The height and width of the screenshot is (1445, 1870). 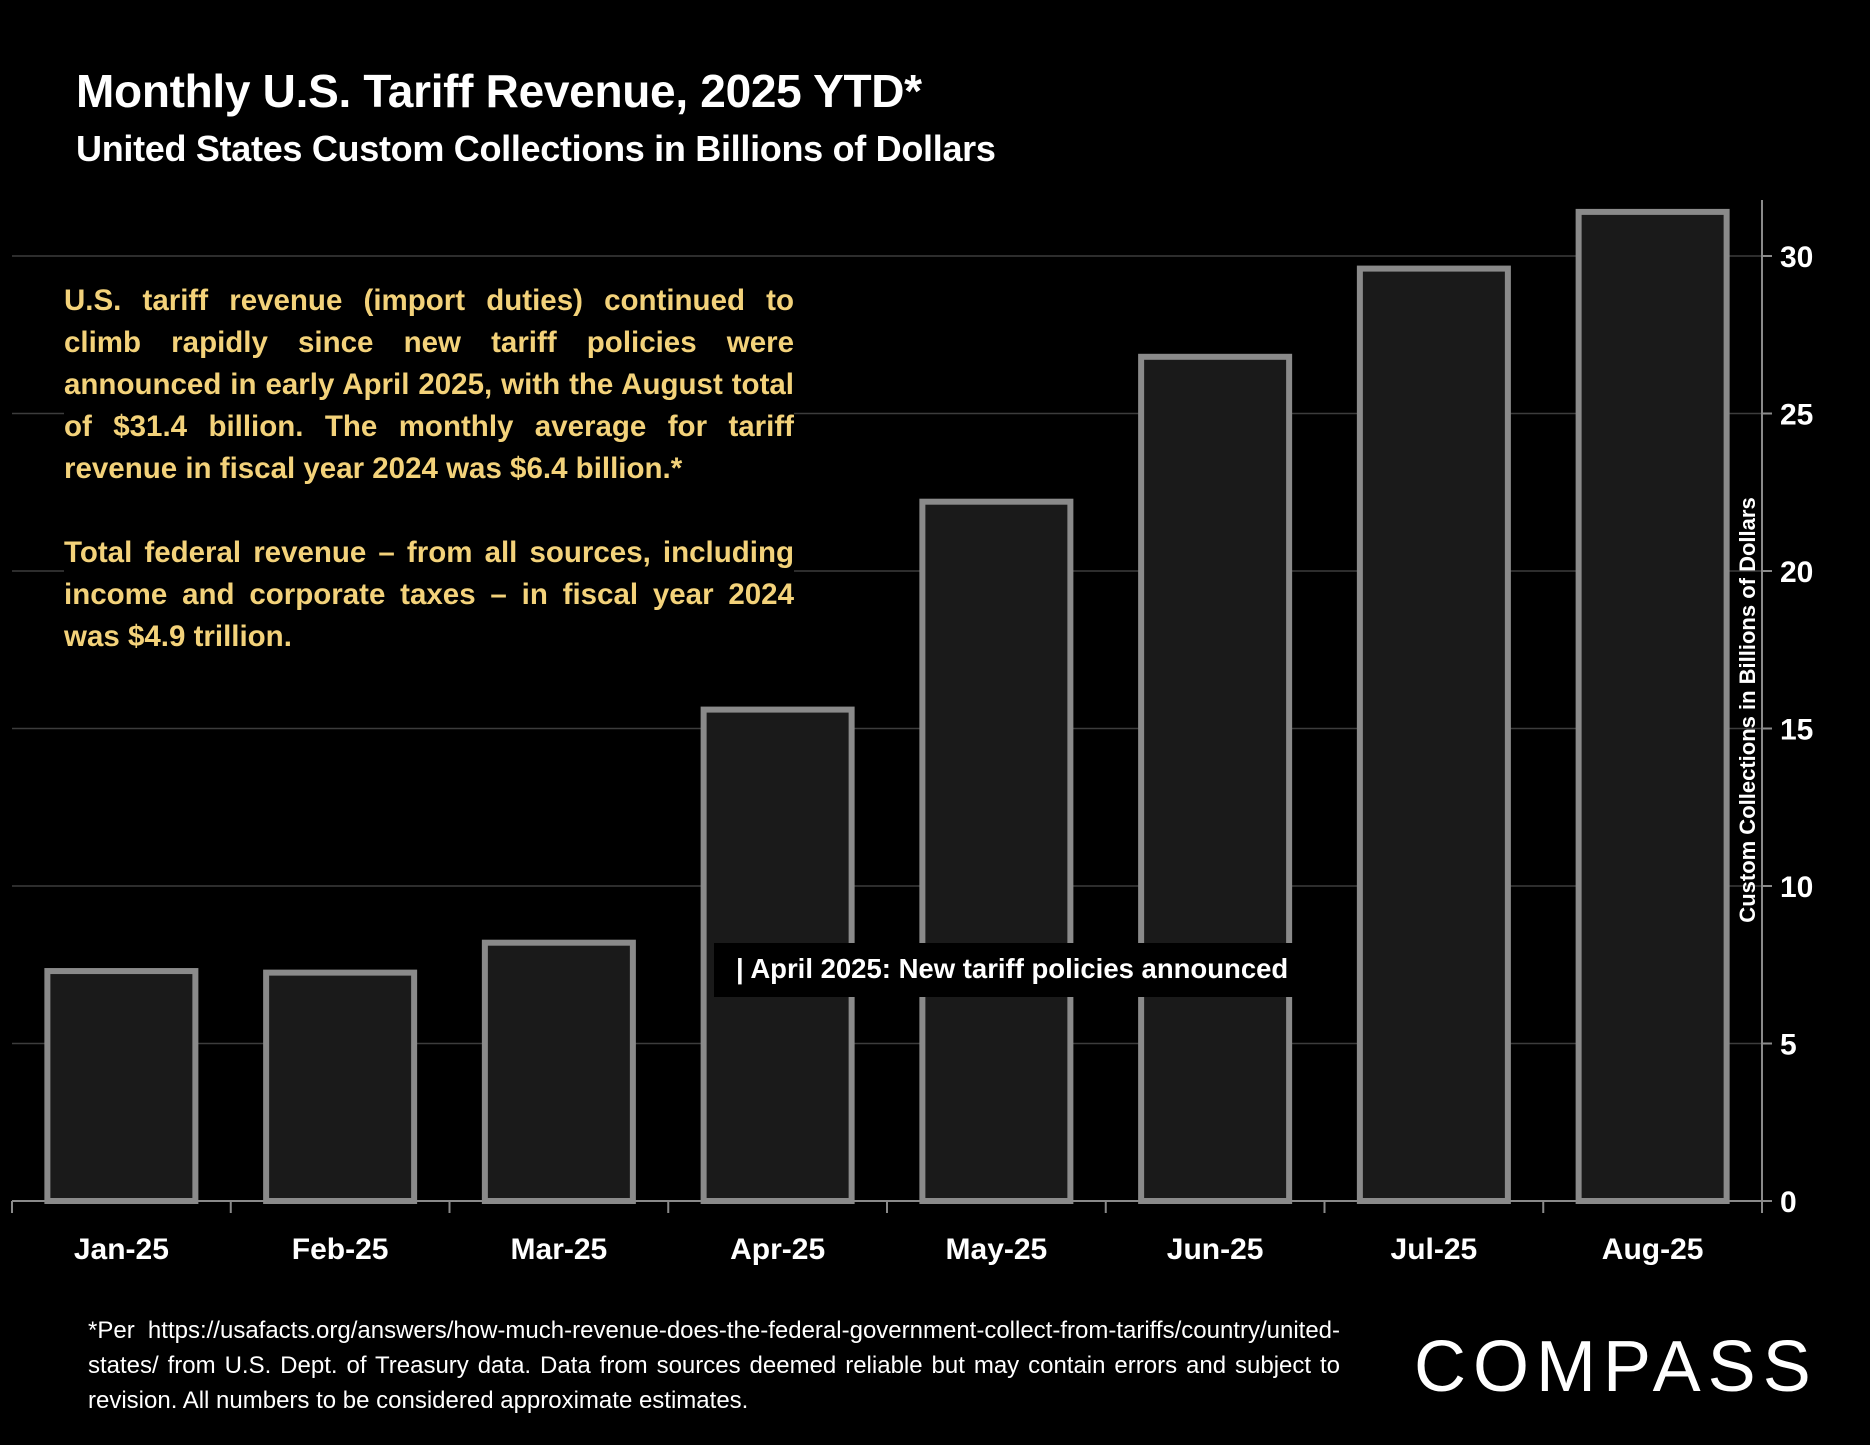 What do you see at coordinates (559, 1249) in the screenshot?
I see `x-tick-label-mar-25: Mar-25` at bounding box center [559, 1249].